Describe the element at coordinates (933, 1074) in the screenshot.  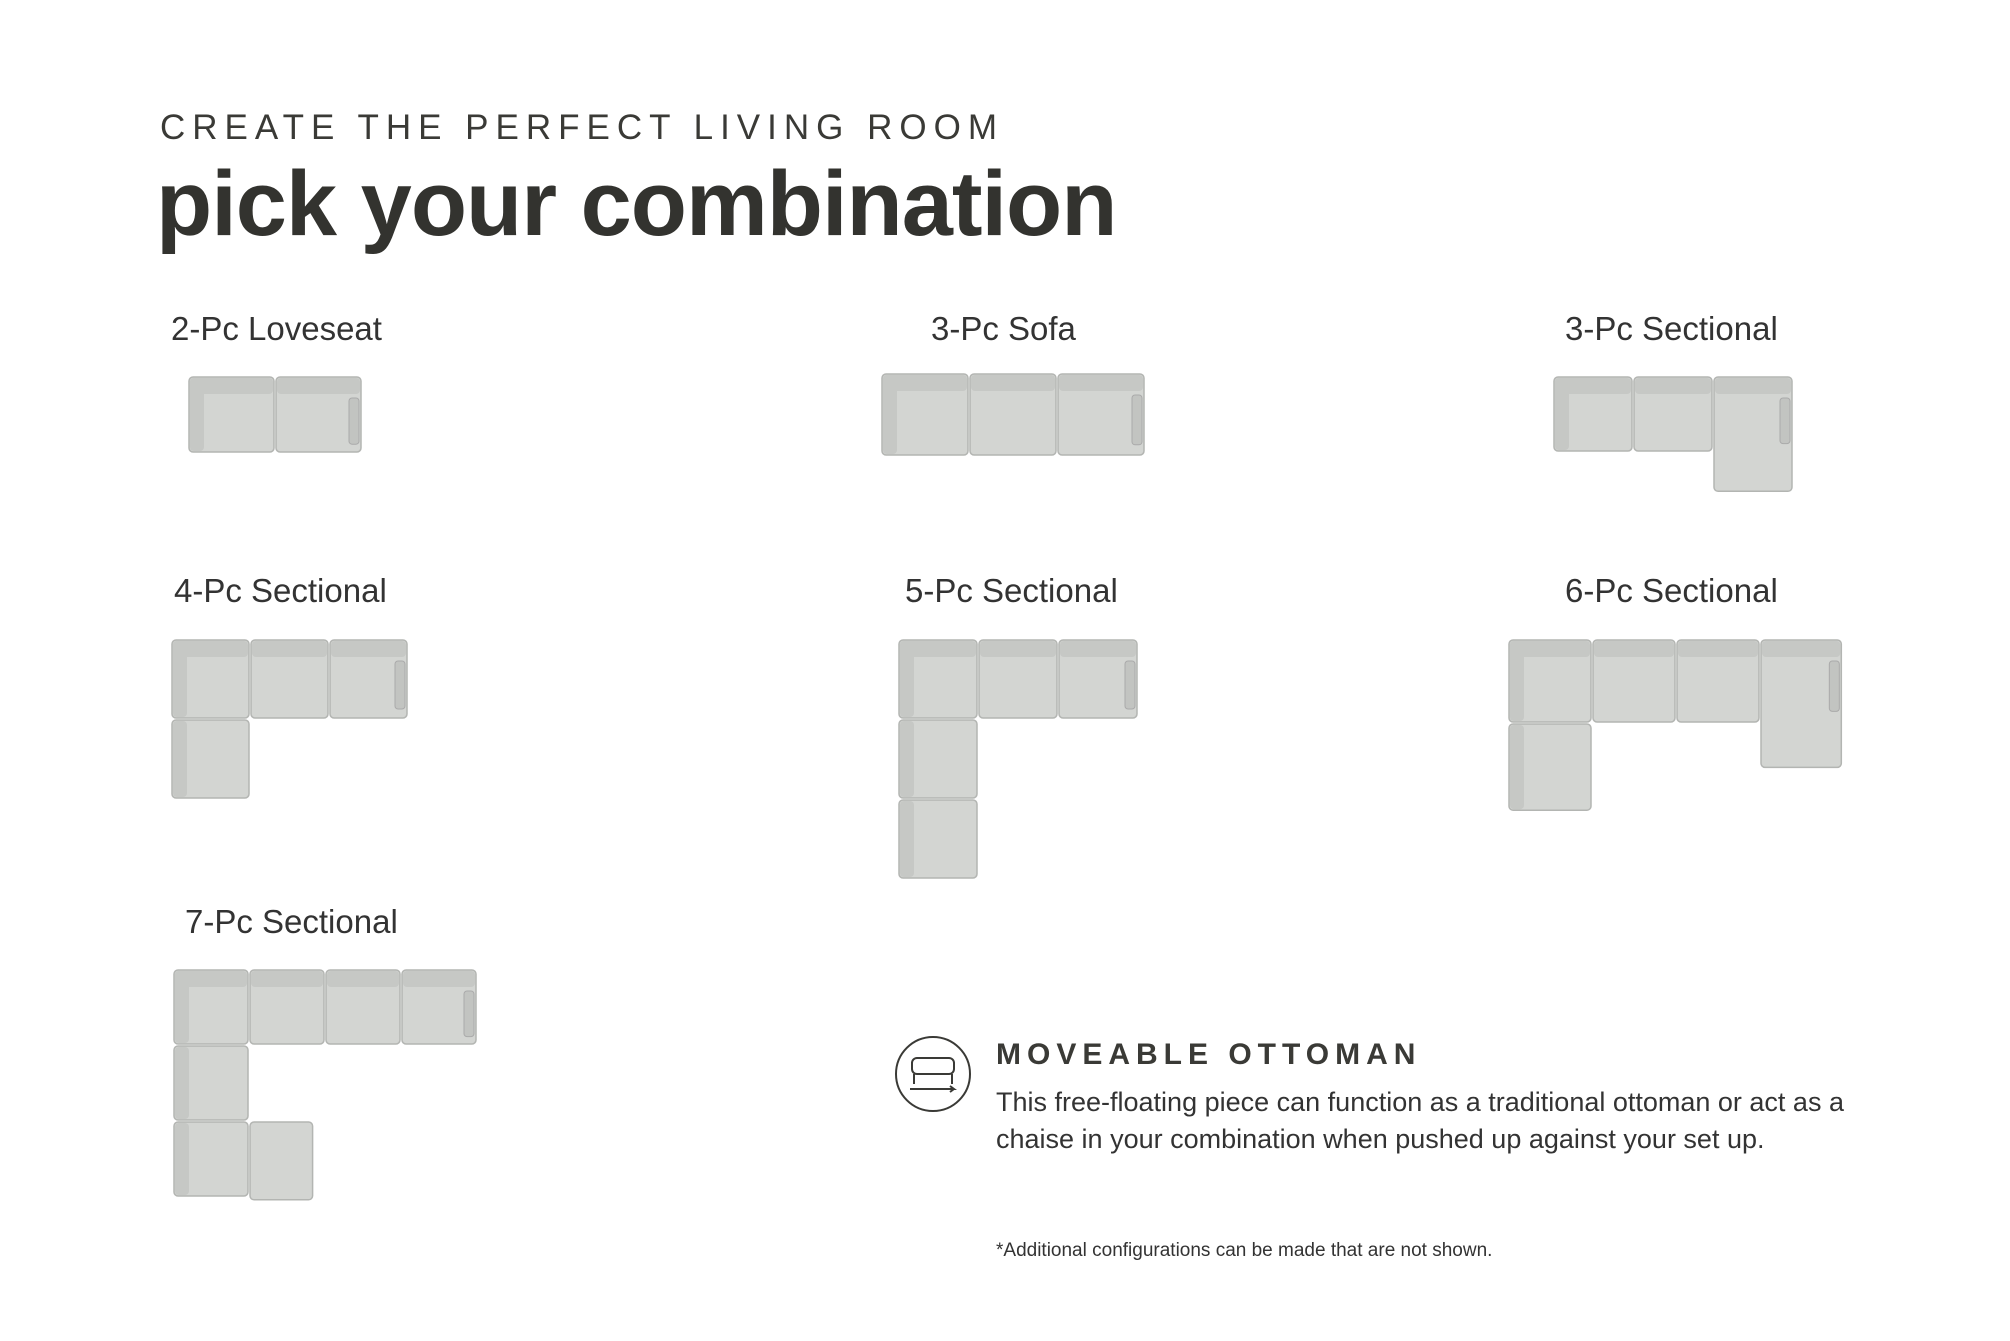
I see `ottoman-icon` at that location.